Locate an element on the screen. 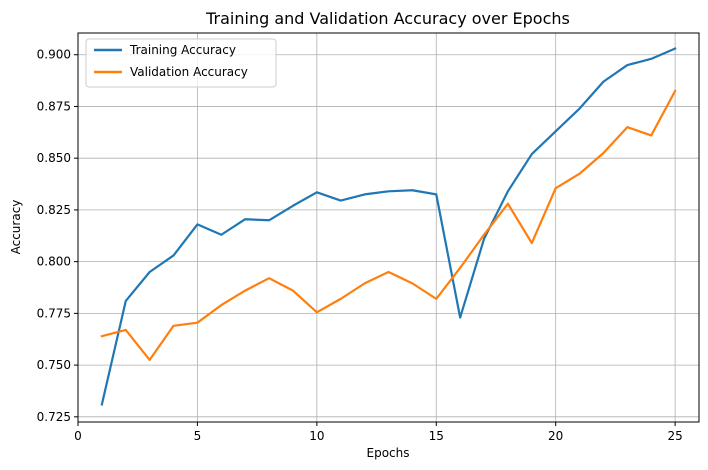  y-tick-label: 0.825 is located at coordinates (54, 210).